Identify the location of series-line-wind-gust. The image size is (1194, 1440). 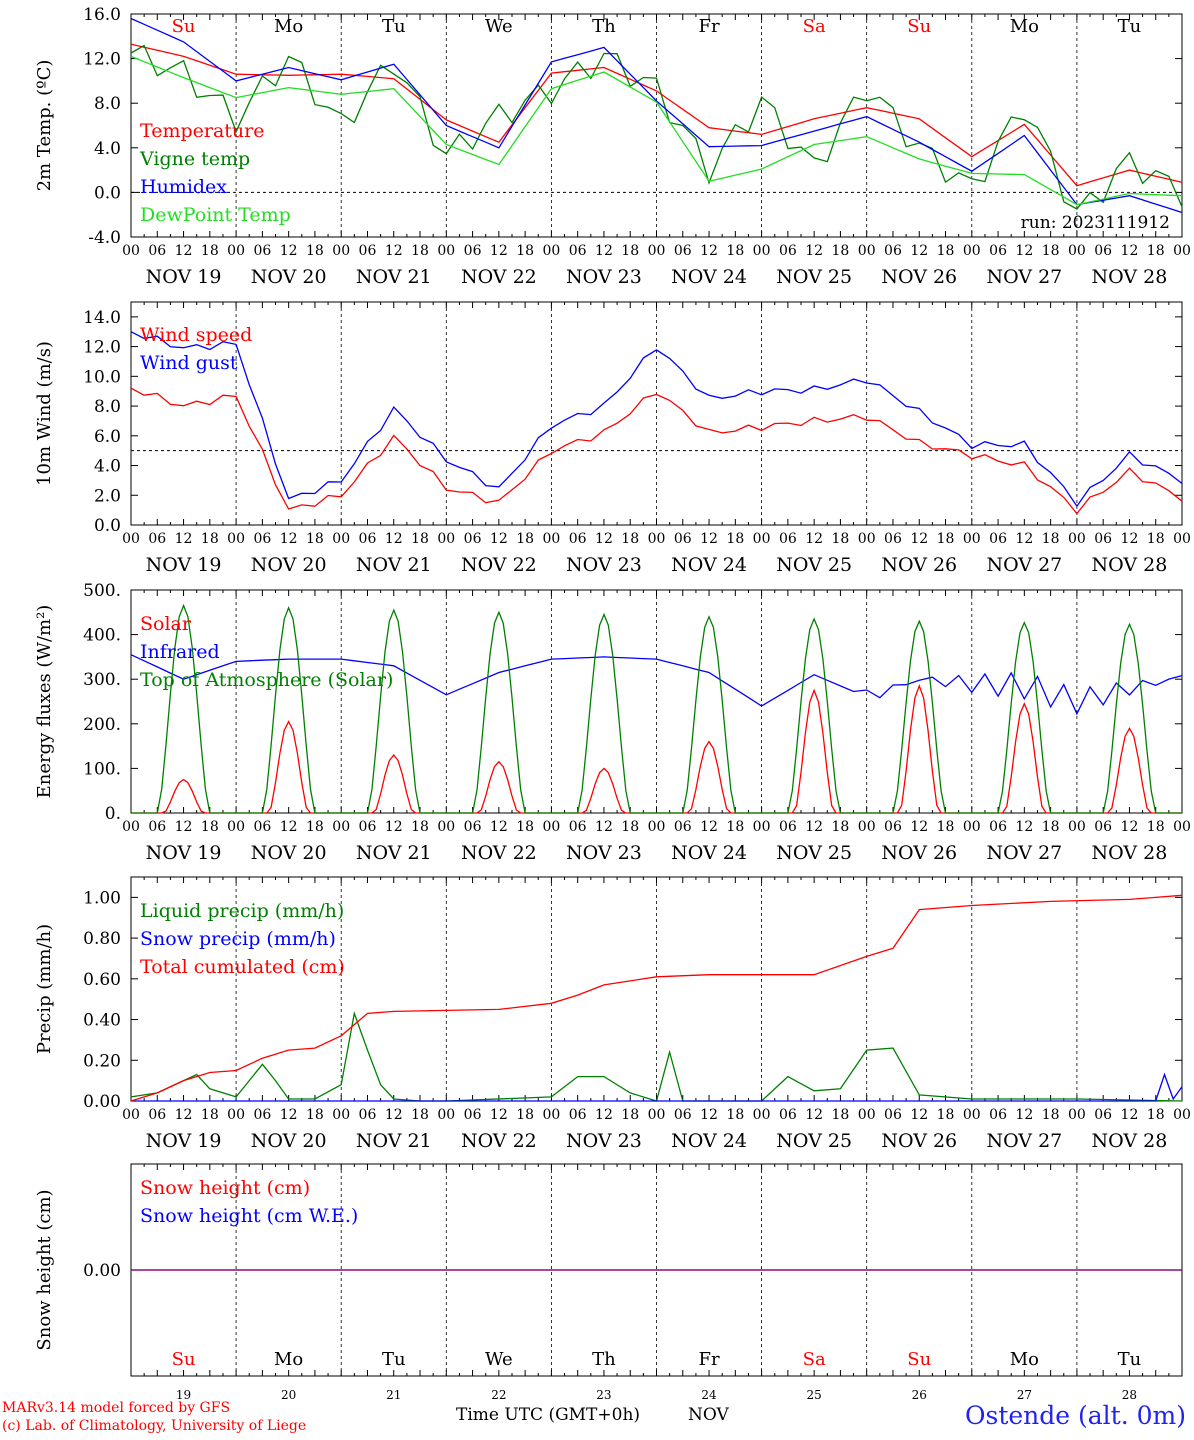
(656, 419).